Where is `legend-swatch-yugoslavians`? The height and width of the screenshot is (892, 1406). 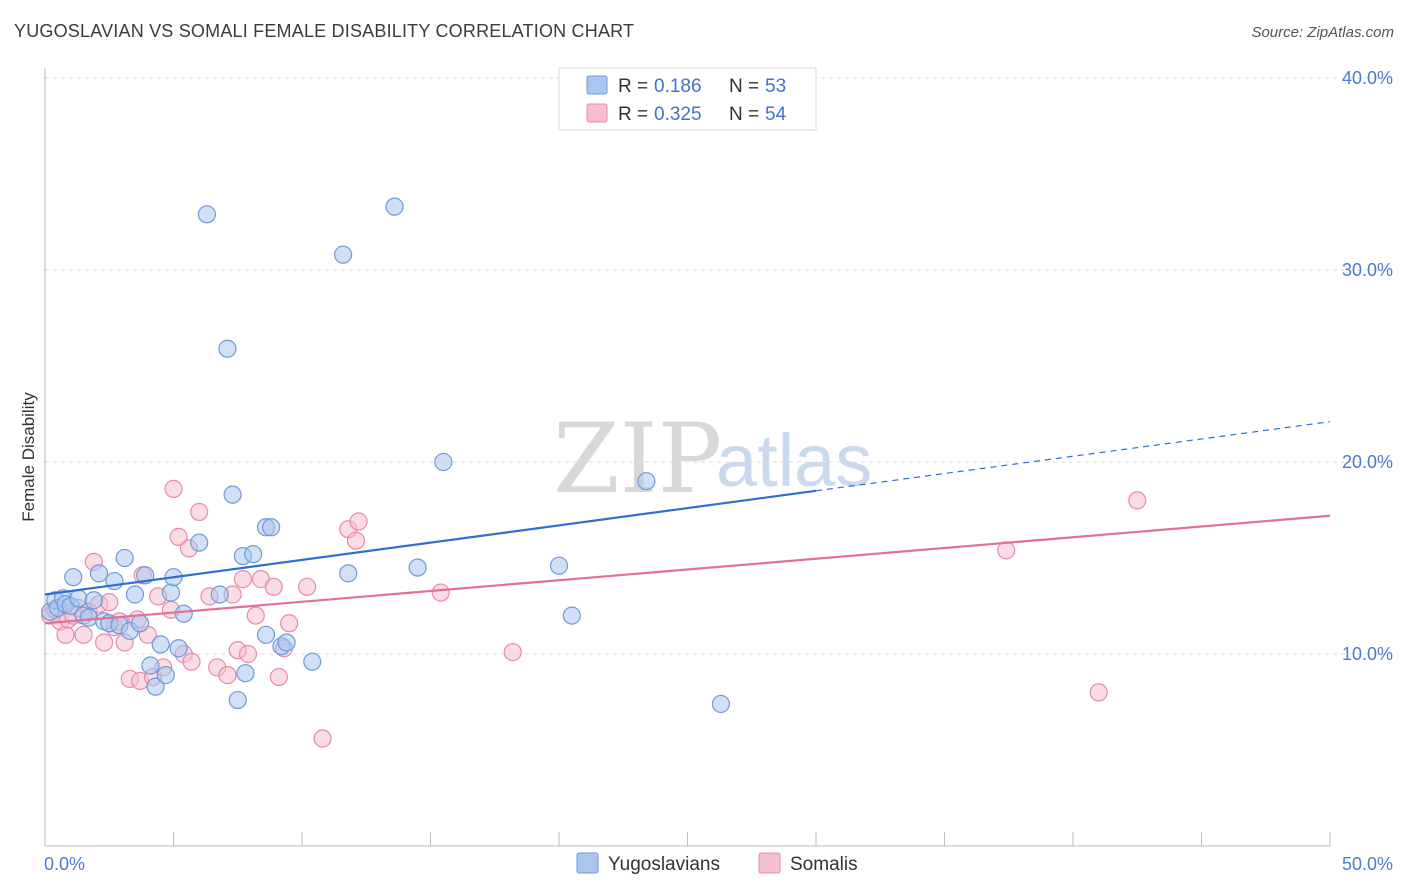
legend-swatch-yugoslavians is located at coordinates (597, 85).